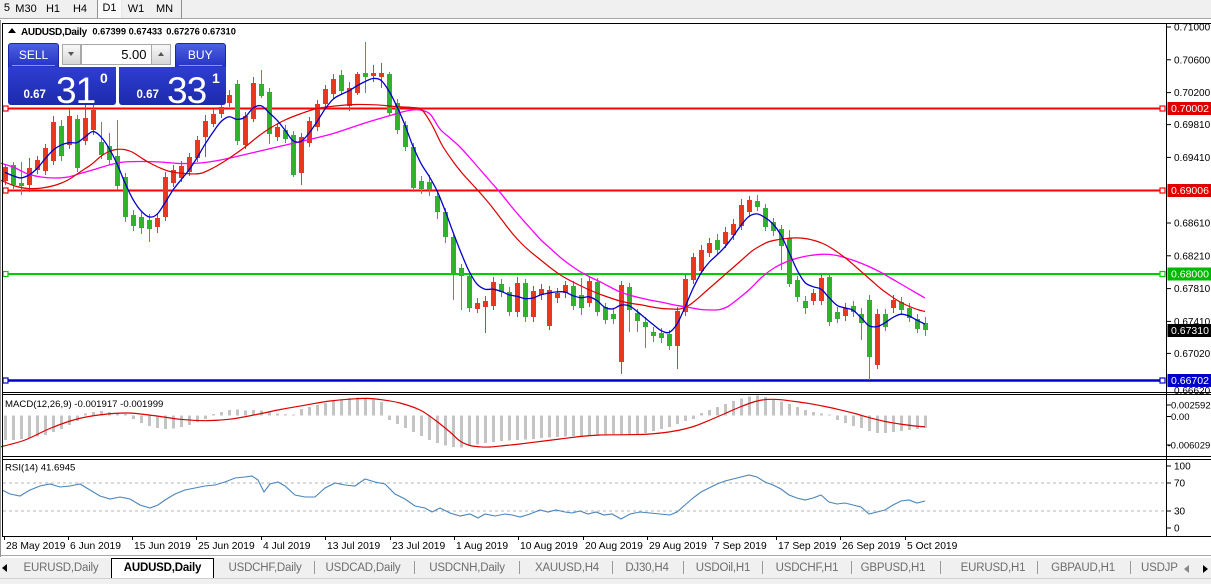 The width and height of the screenshot is (1211, 584). Describe the element at coordinates (95, 546) in the screenshot. I see `svg-text: 6 Jun 2019` at that location.